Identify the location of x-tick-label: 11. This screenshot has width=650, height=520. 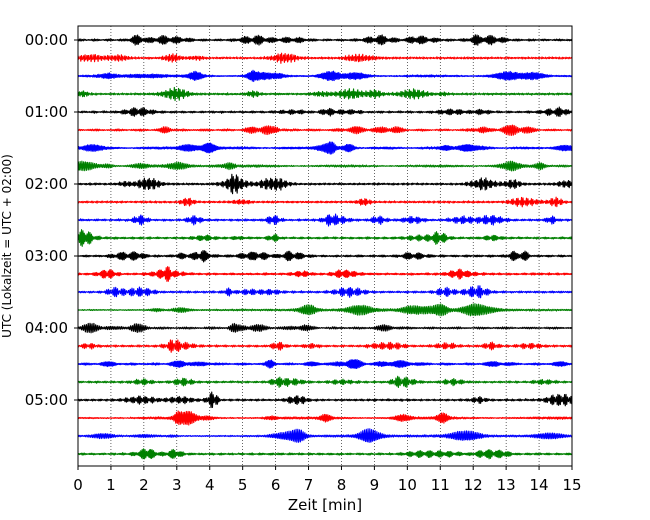
(440, 485).